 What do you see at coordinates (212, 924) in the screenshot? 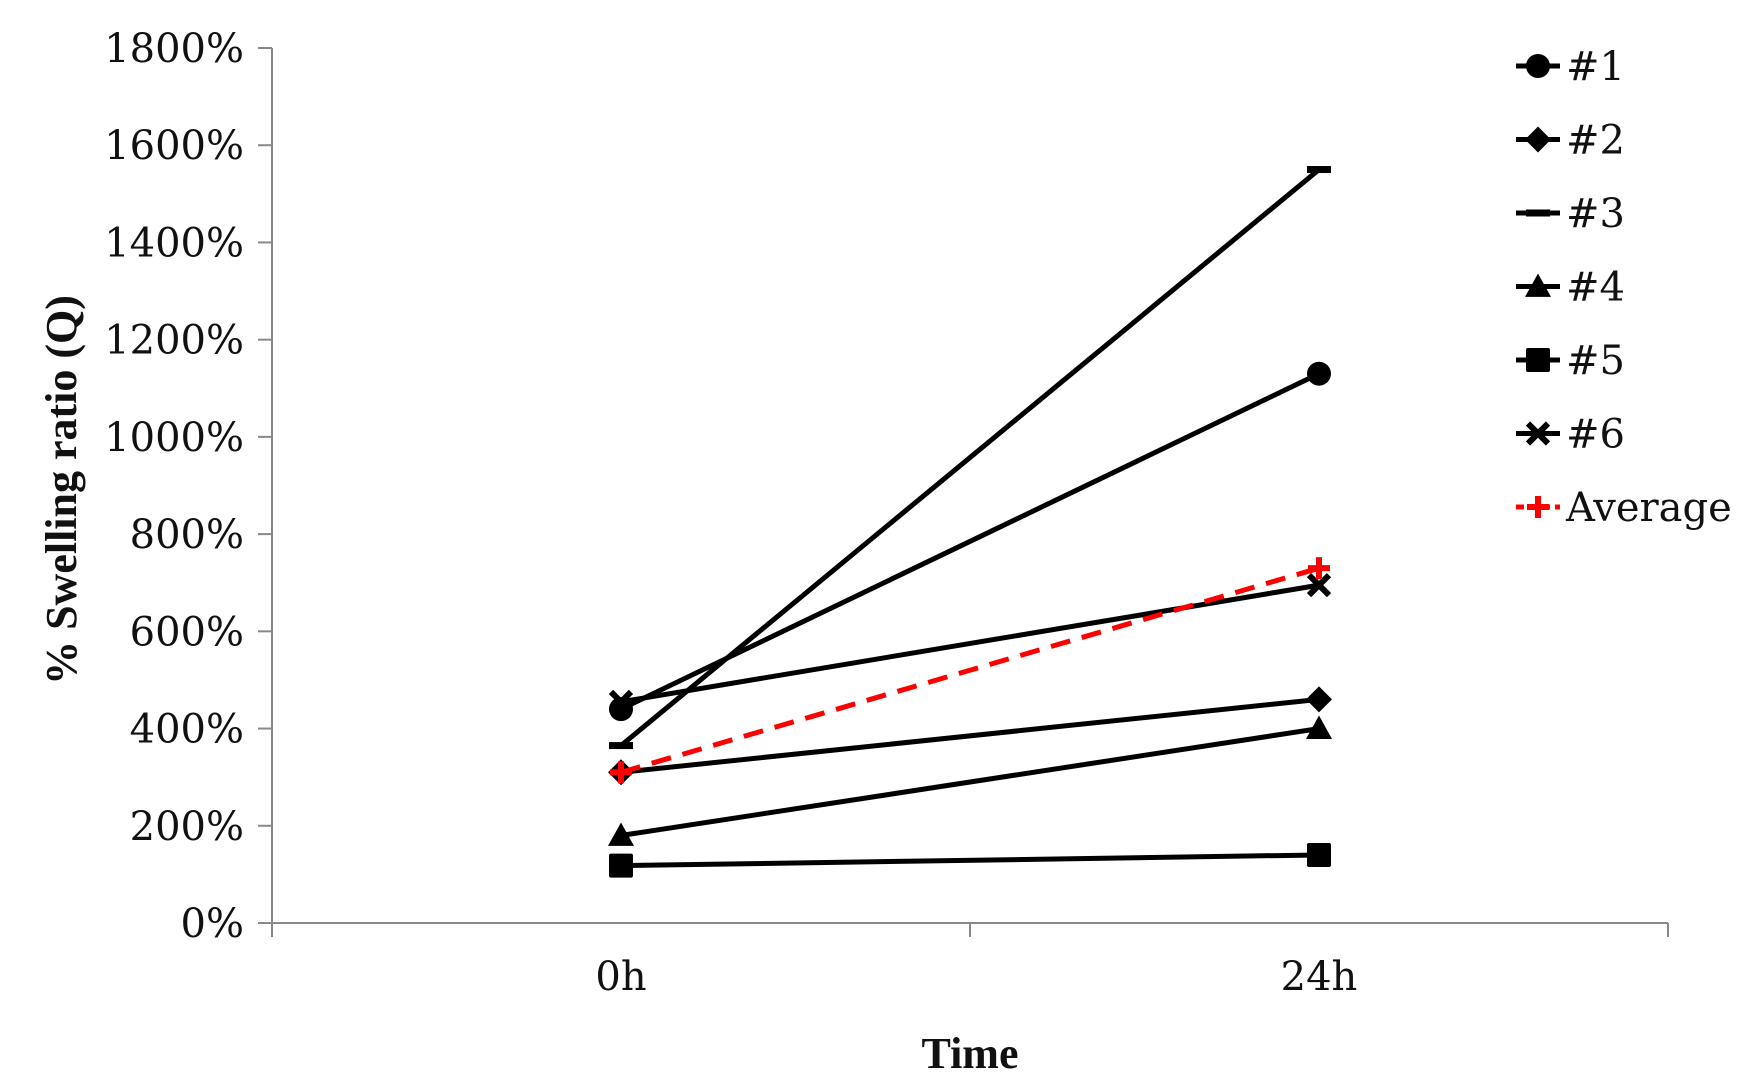
I see `y-tick-label: 0%` at bounding box center [212, 924].